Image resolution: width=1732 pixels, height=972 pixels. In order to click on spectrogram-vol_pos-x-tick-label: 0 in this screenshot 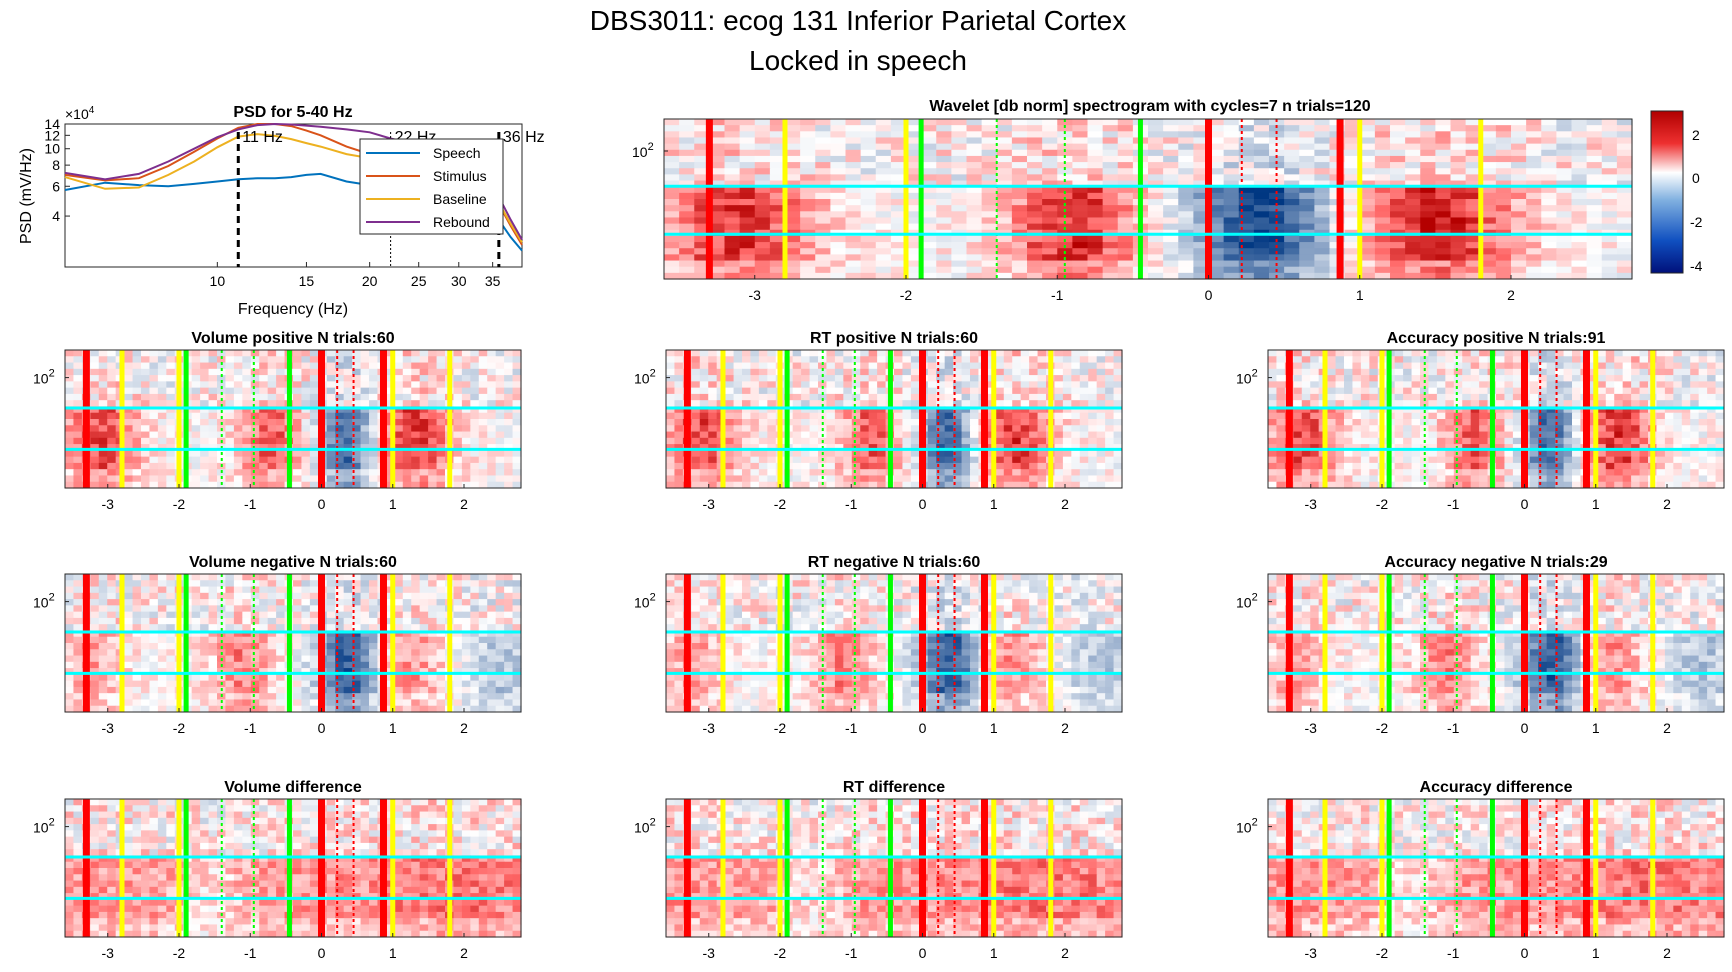, I will do `click(322, 504)`.